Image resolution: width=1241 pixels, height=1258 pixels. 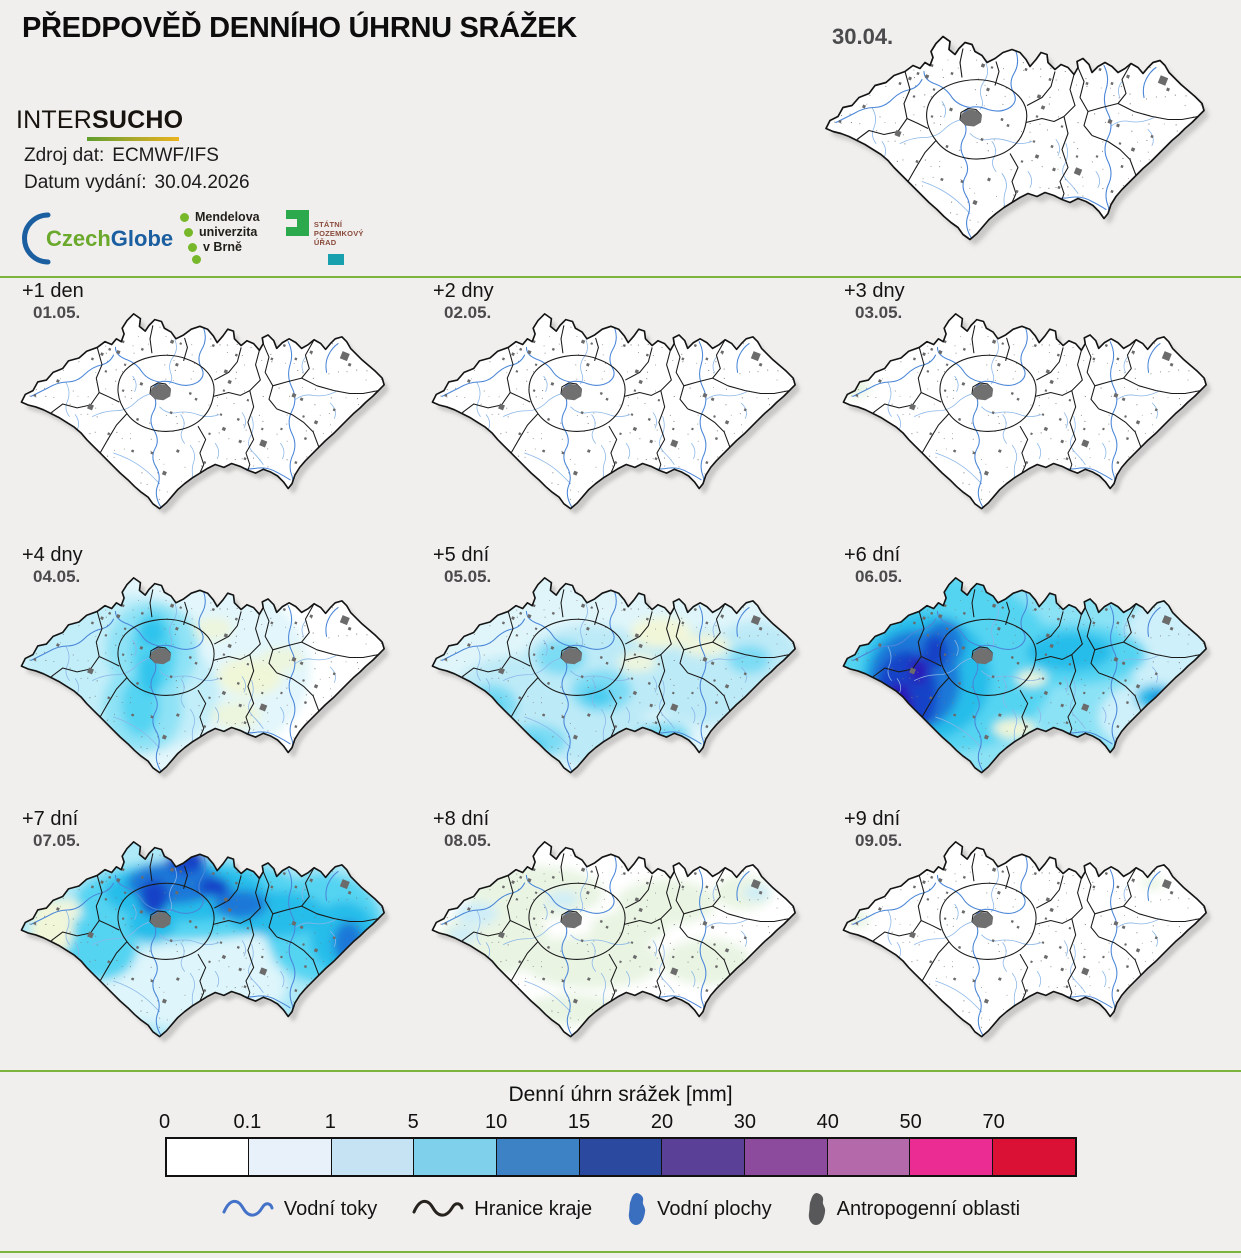 I want to click on mendel-line1: Mendelova, so click(x=227, y=217).